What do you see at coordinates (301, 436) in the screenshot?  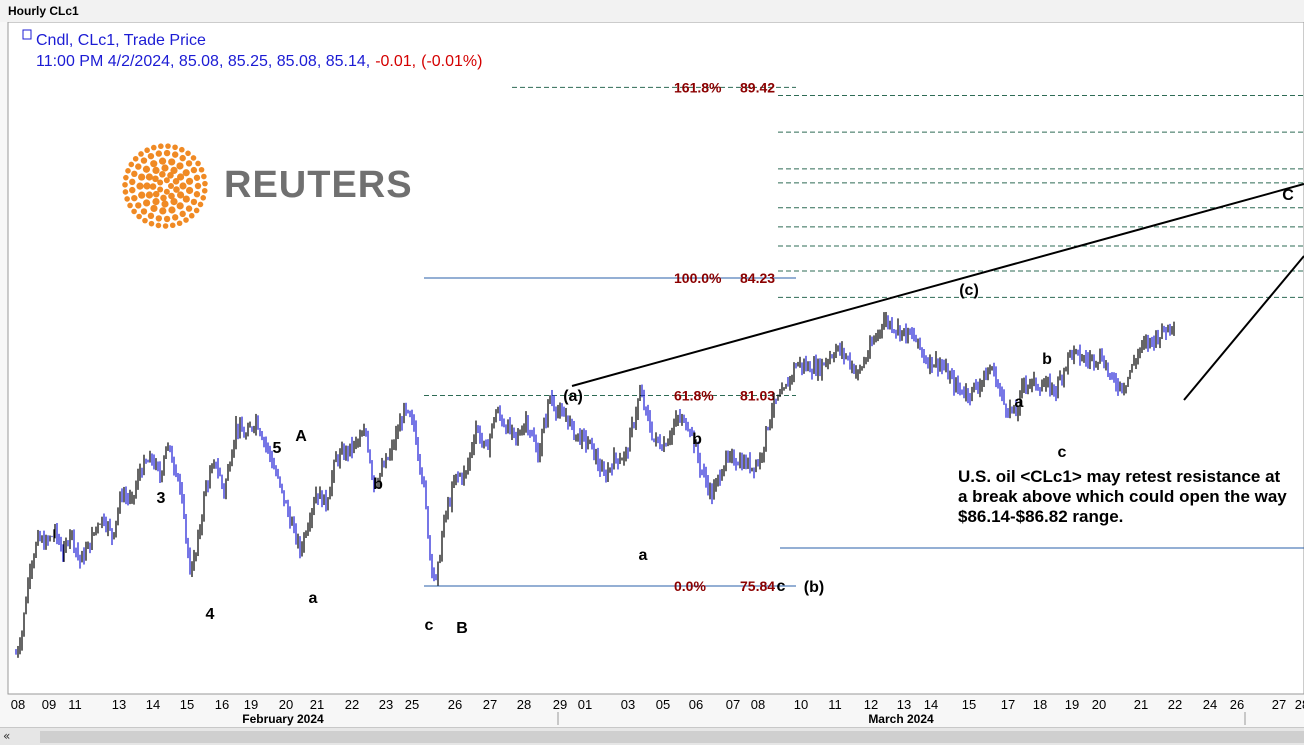 I see `wave-label: A` at bounding box center [301, 436].